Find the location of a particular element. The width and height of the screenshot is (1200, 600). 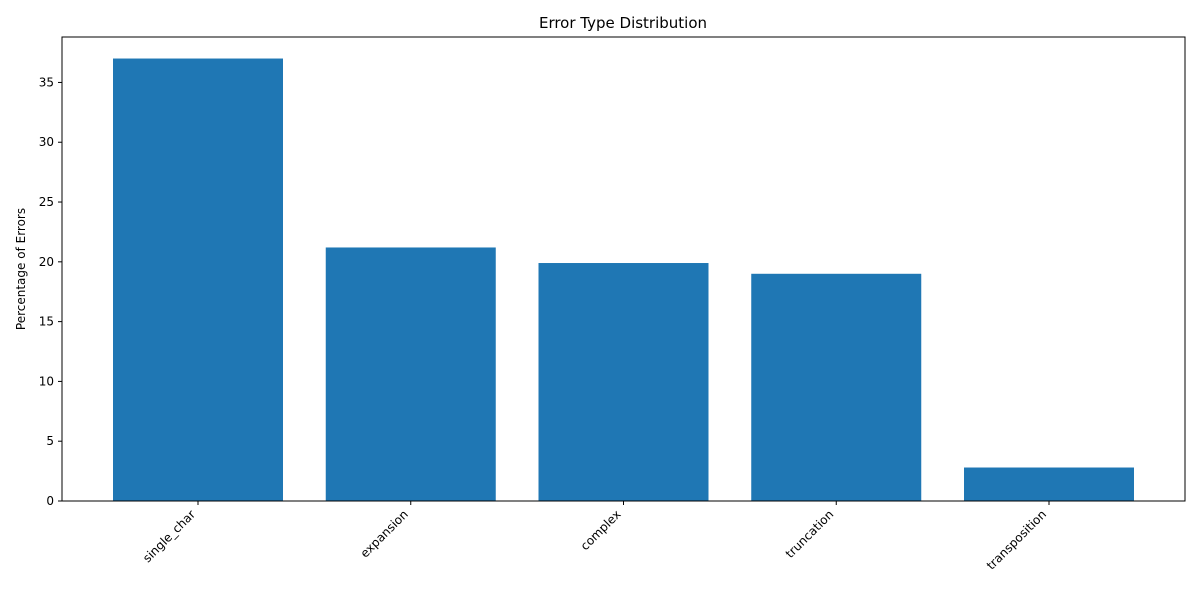

y-axis: 0 5 10 15 20 25 30 35 is located at coordinates (50, 291).